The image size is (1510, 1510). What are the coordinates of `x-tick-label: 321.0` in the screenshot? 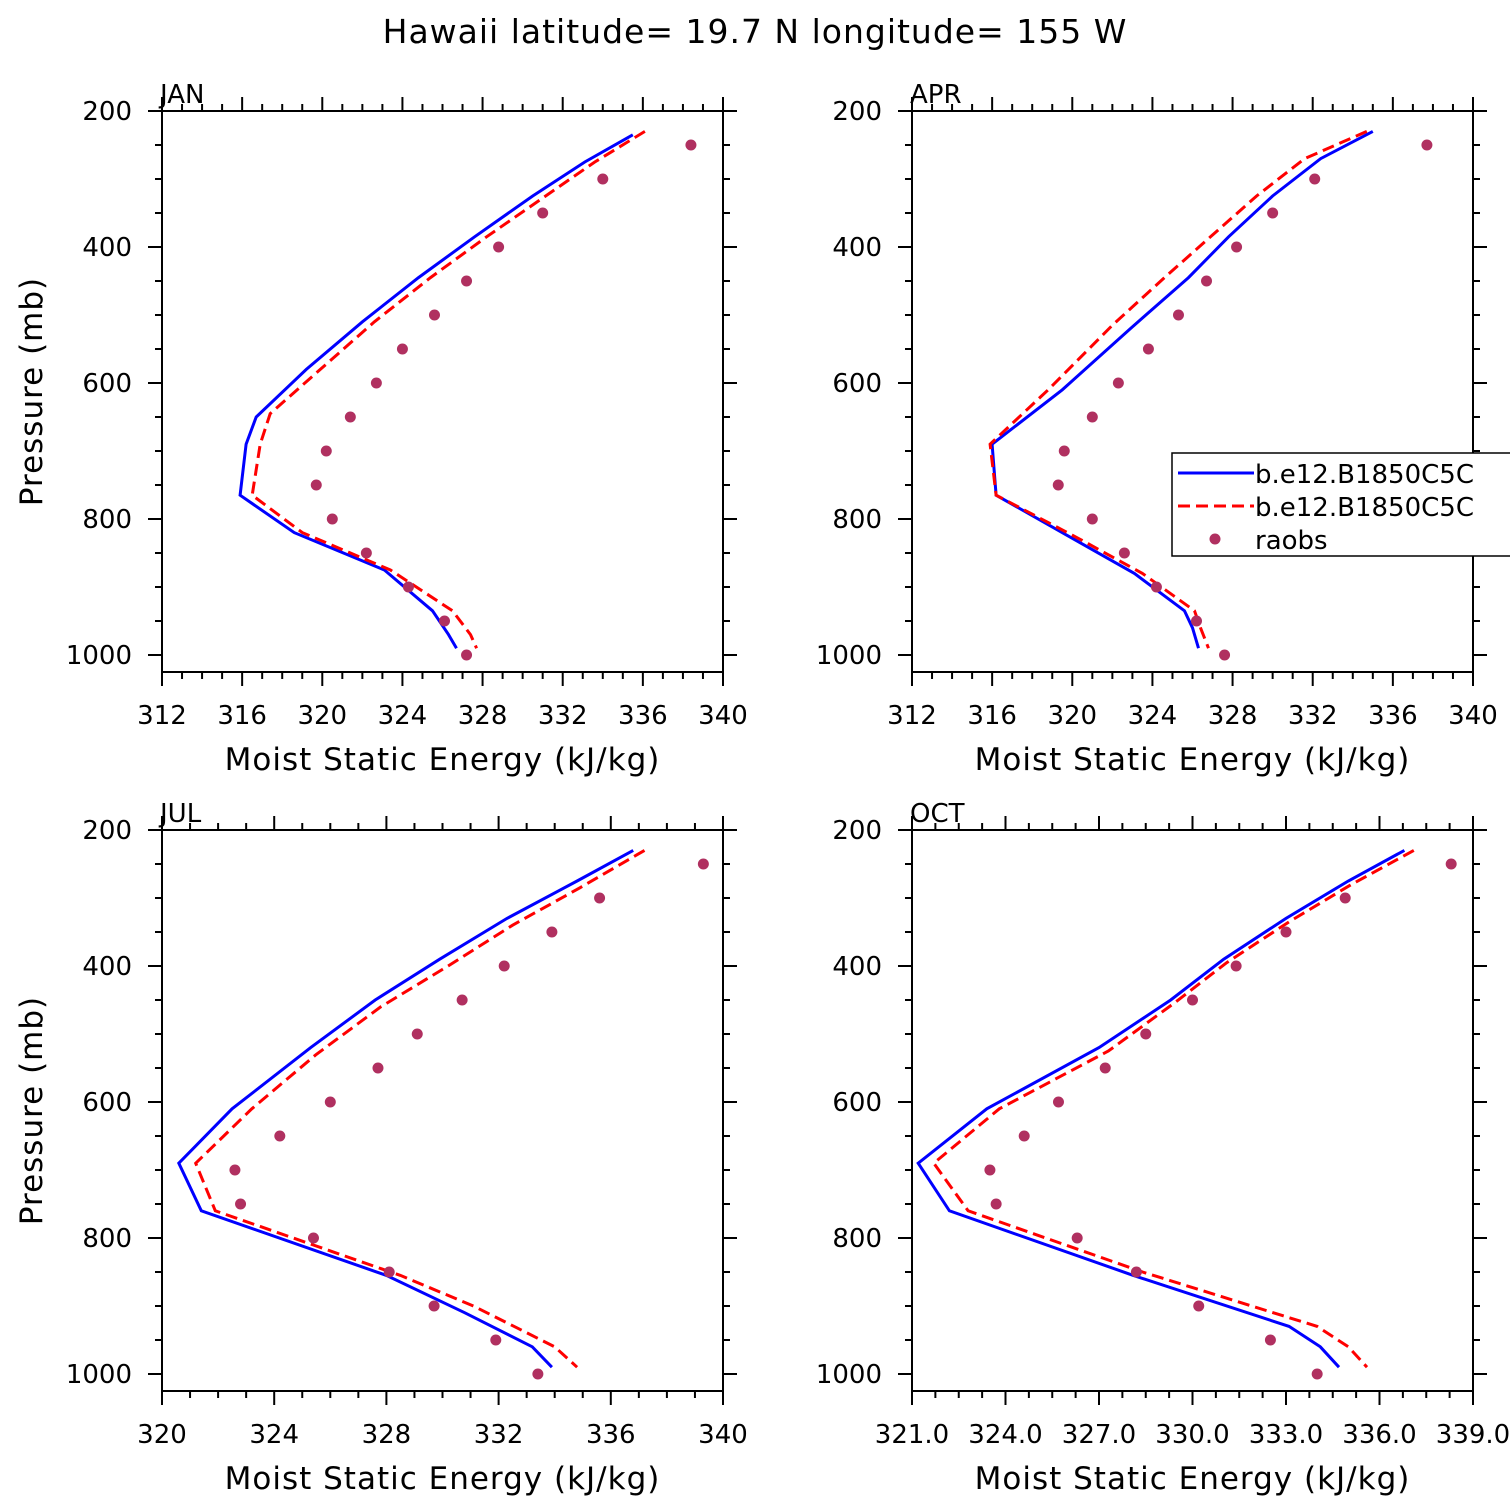 It's located at (912, 1435).